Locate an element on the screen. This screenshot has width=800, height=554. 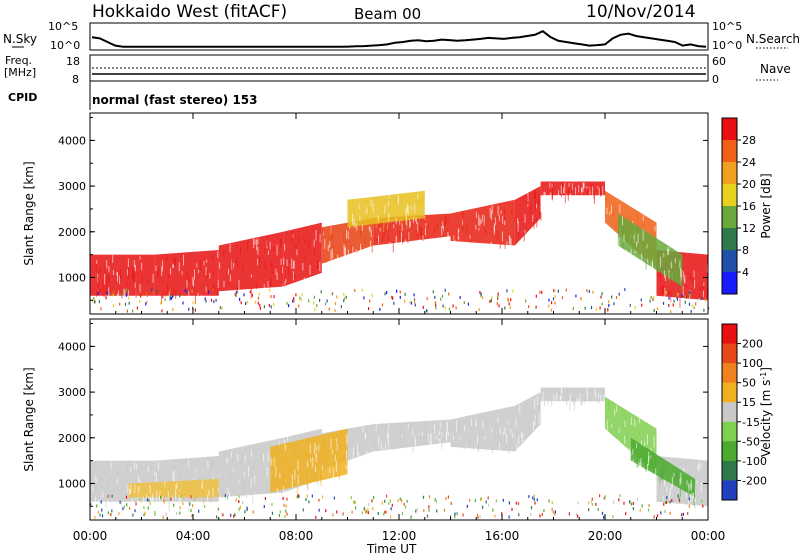
cpid-text: normal (fast stereo) 153 is located at coordinates (175, 100).